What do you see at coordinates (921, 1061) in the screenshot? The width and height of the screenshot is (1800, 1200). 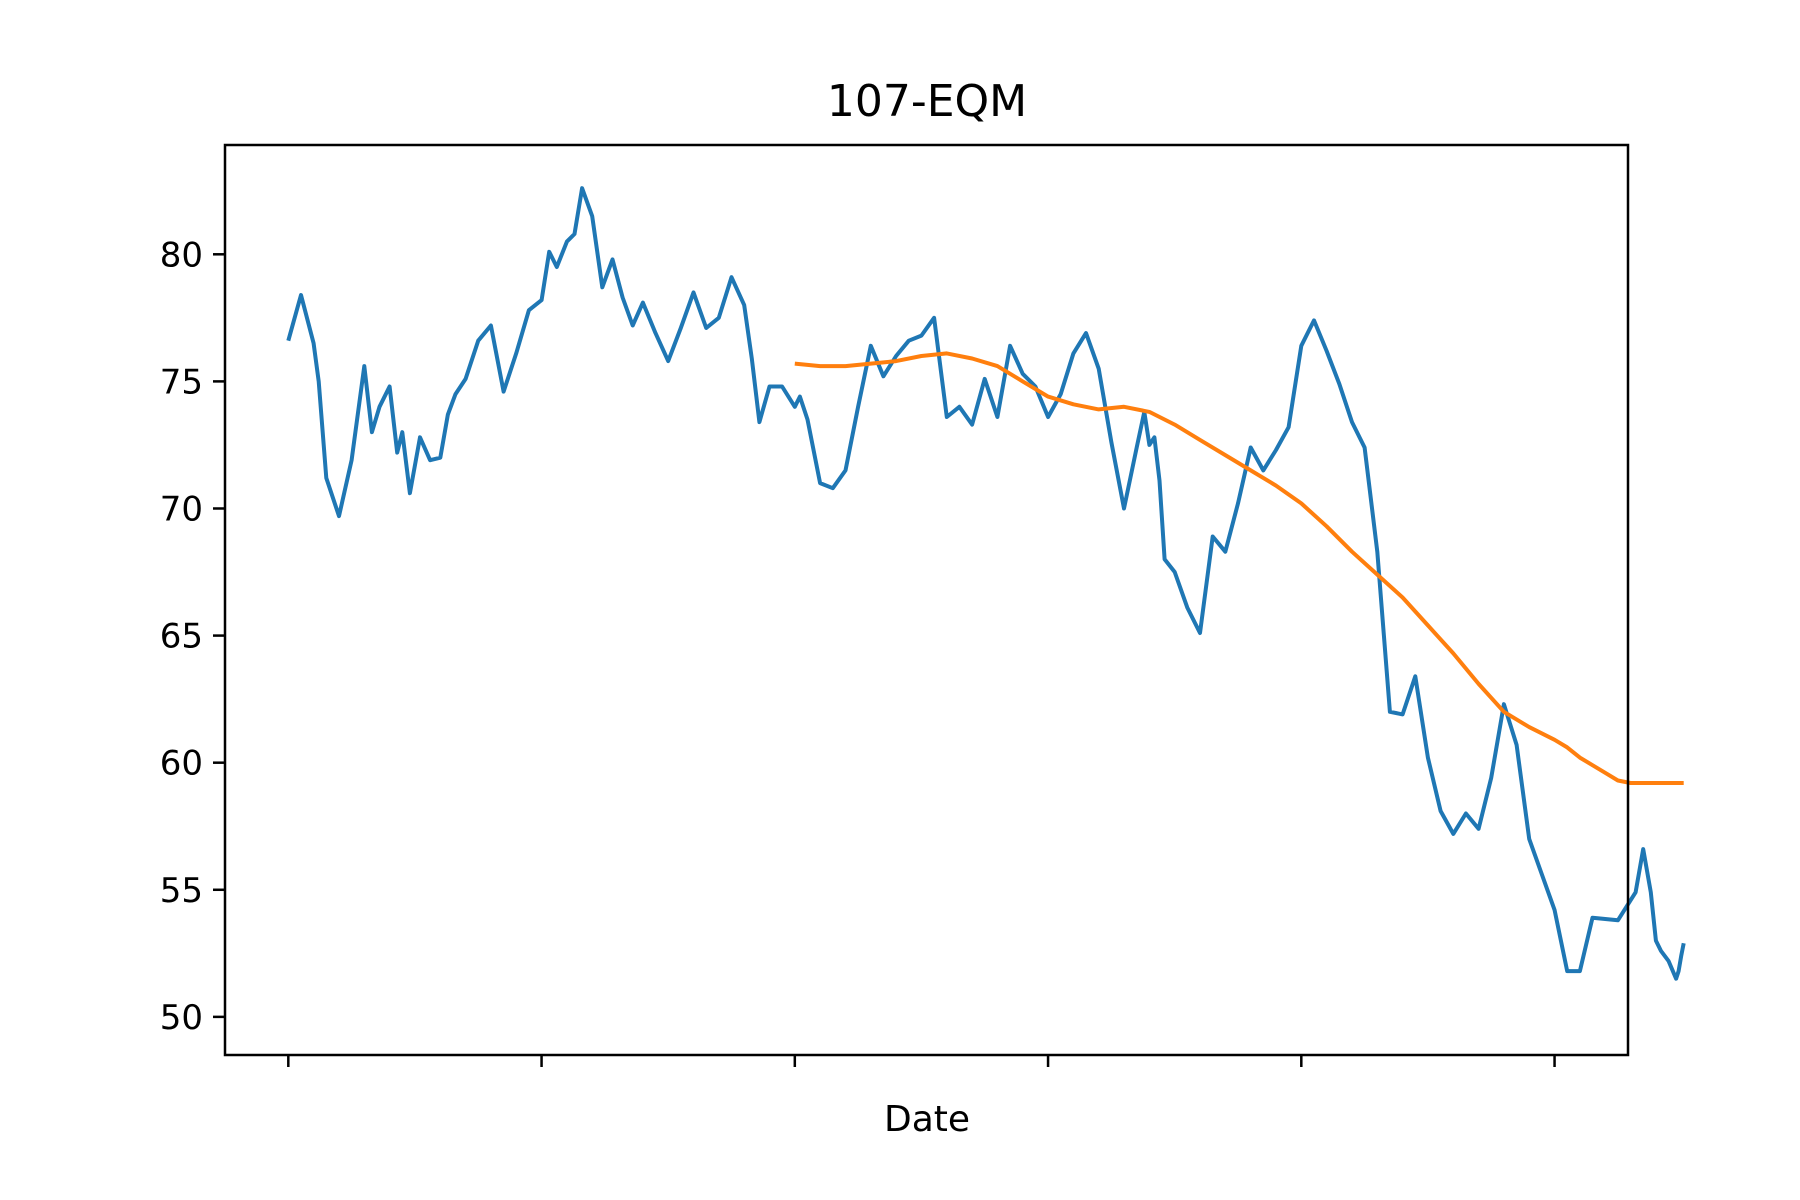 I see `x-axis` at bounding box center [921, 1061].